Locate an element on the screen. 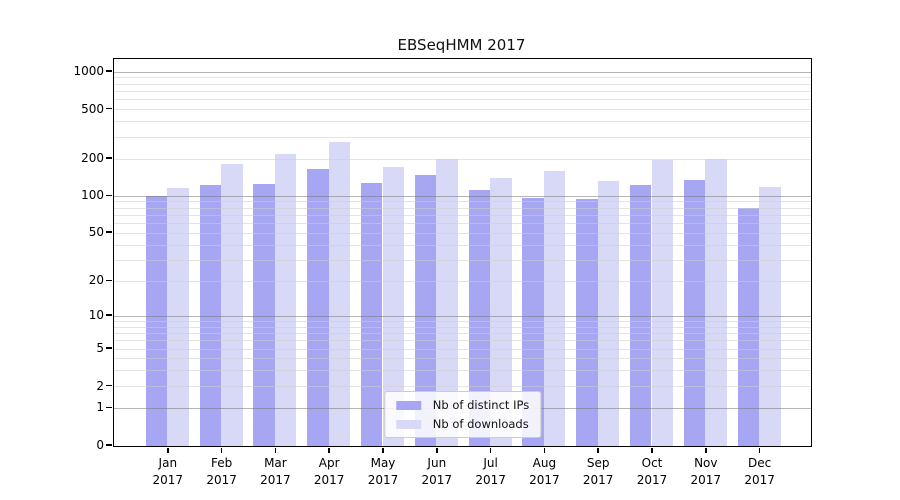 The image size is (900, 500). y-axis-tick-label: 5 is located at coordinates (100, 348).